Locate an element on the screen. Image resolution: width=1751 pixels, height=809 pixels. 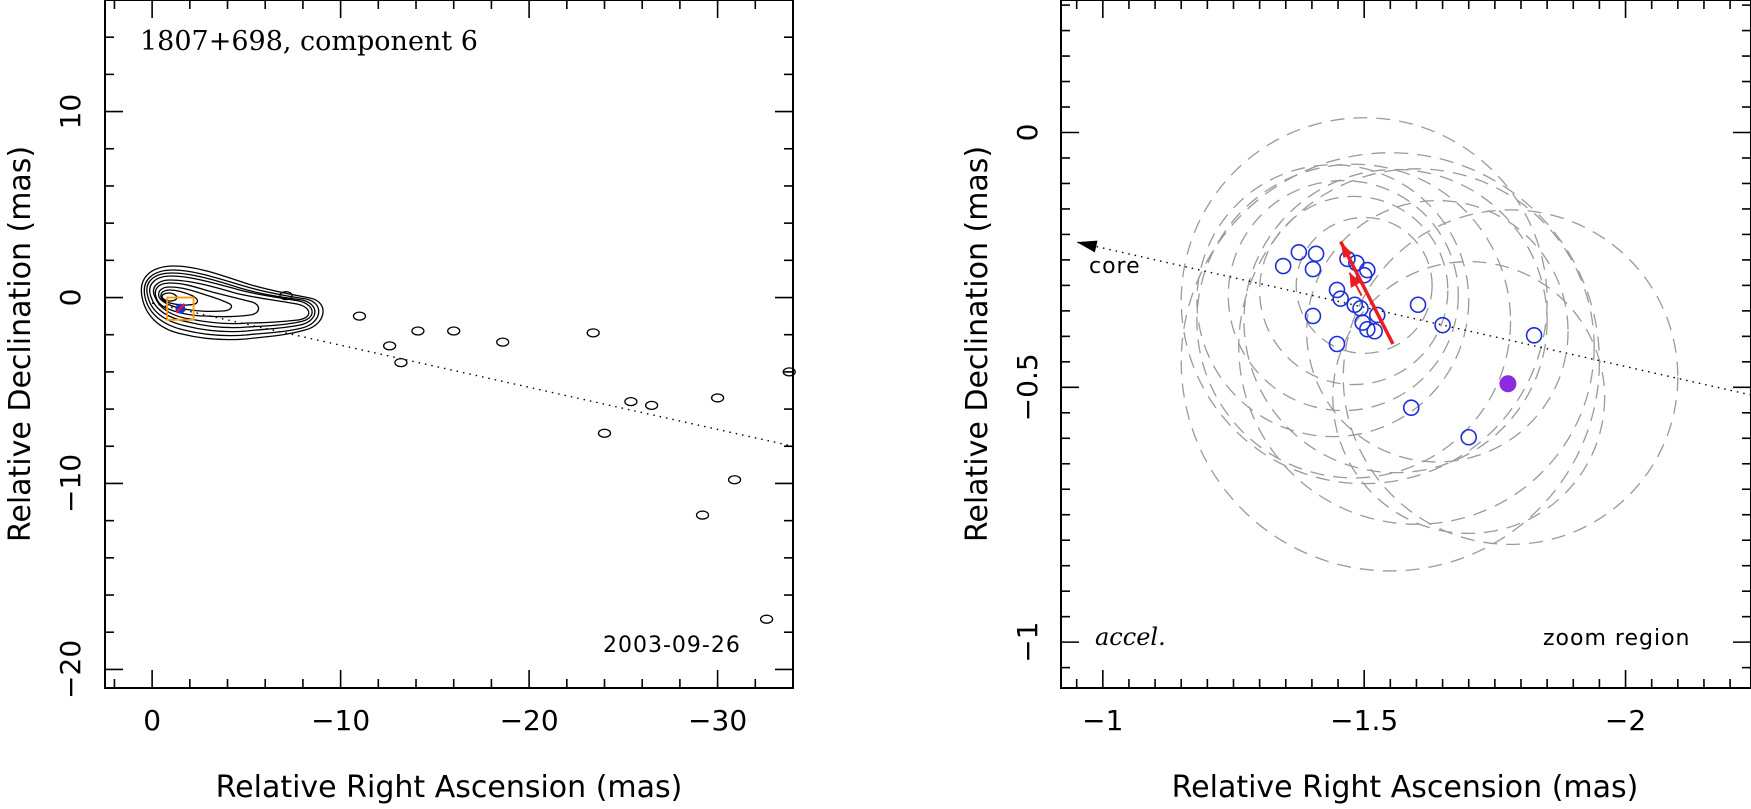
left-jet-axis is located at coordinates (472, 374).